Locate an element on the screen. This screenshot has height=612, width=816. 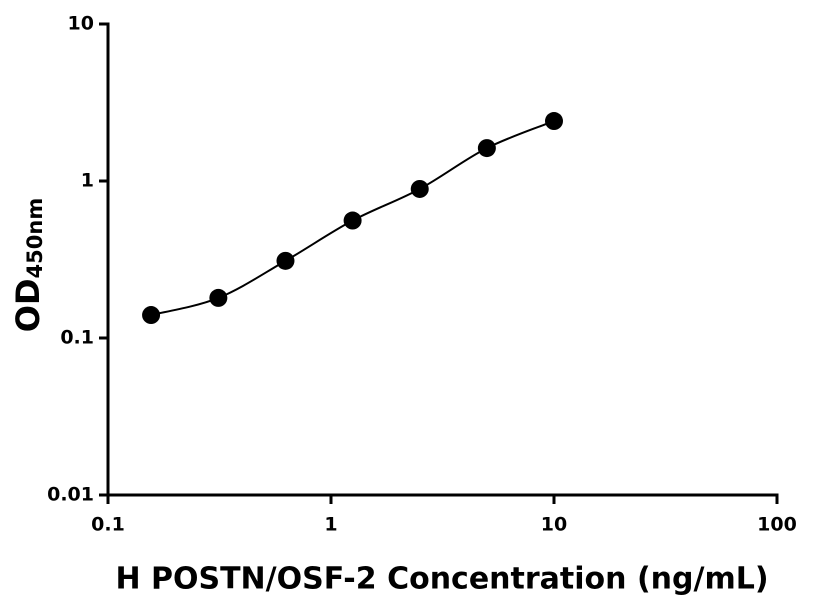
x-tick-label: 100 is located at coordinates (777, 525).